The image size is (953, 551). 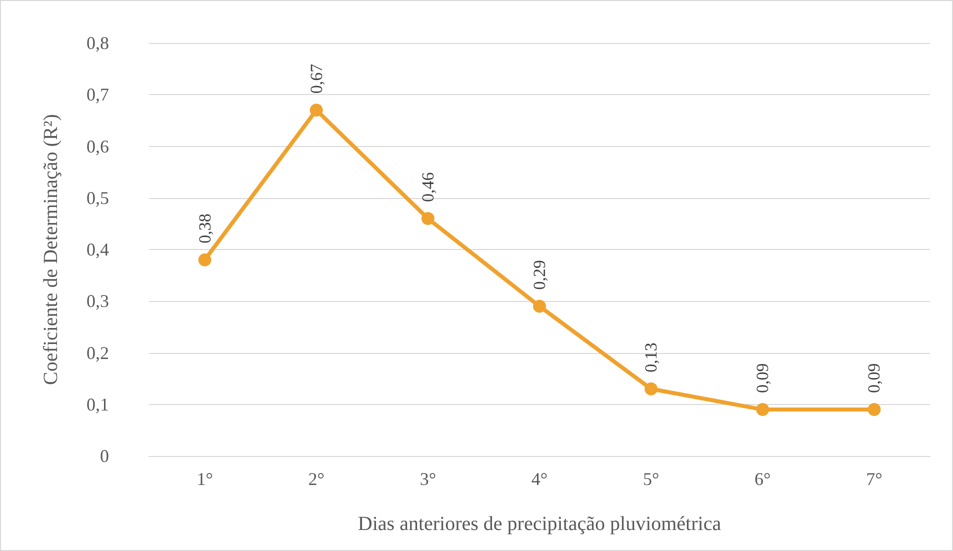 I want to click on data-label: 0,67, so click(x=316, y=78).